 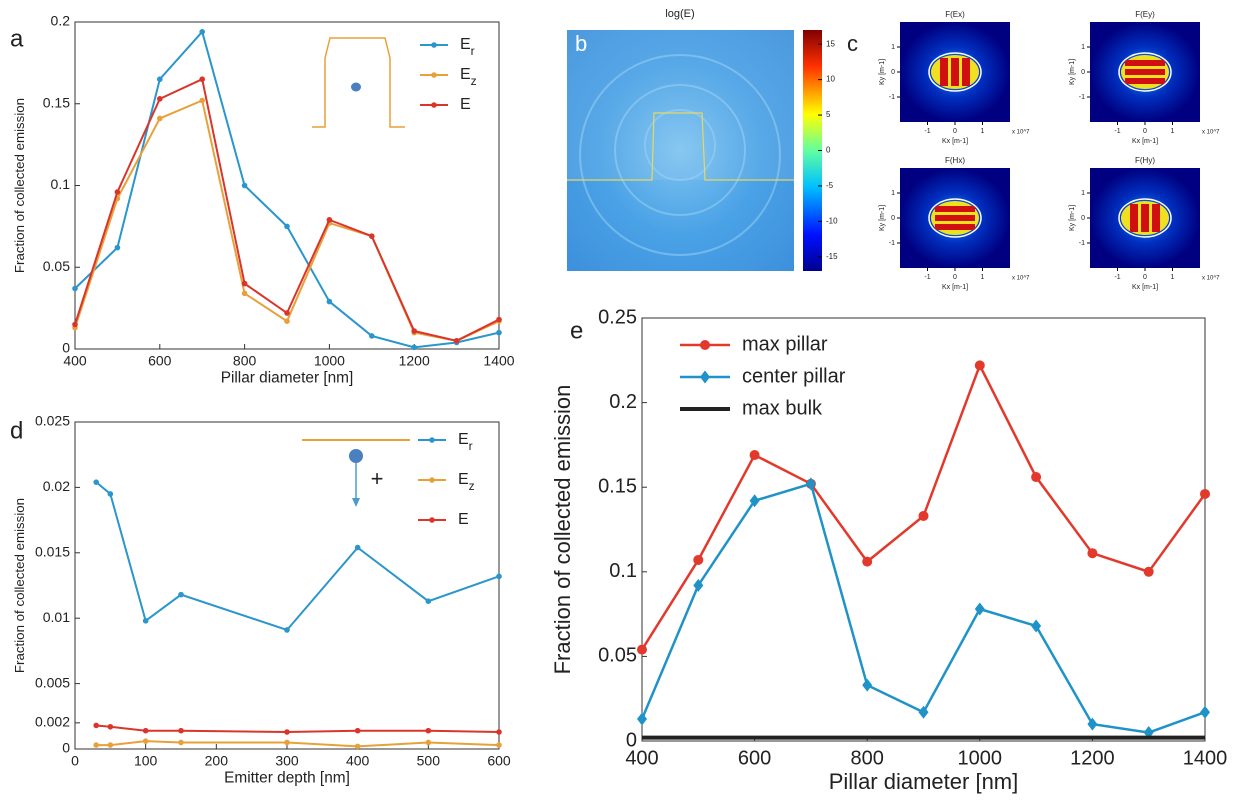 I want to click on panel-label: b, so click(x=581, y=43).